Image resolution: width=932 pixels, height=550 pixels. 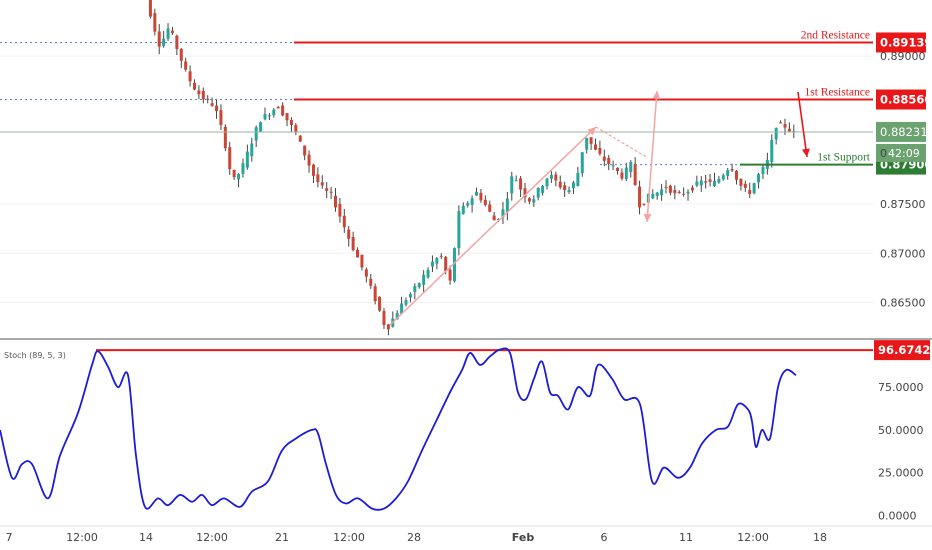 I want to click on time-tick-label: 12:00, so click(x=349, y=537).